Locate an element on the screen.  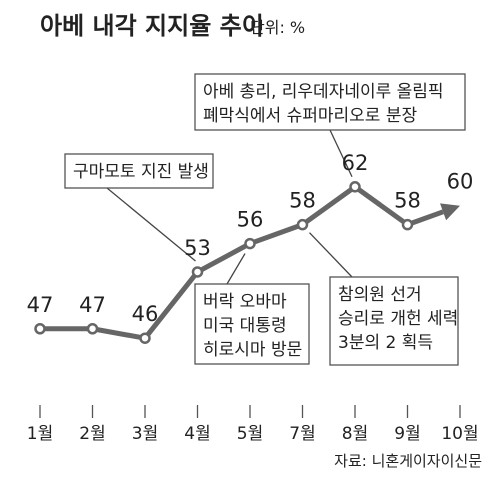
annotation-text: 폐막식에서 슈퍼마리오로 분장 is located at coordinates (310, 116).